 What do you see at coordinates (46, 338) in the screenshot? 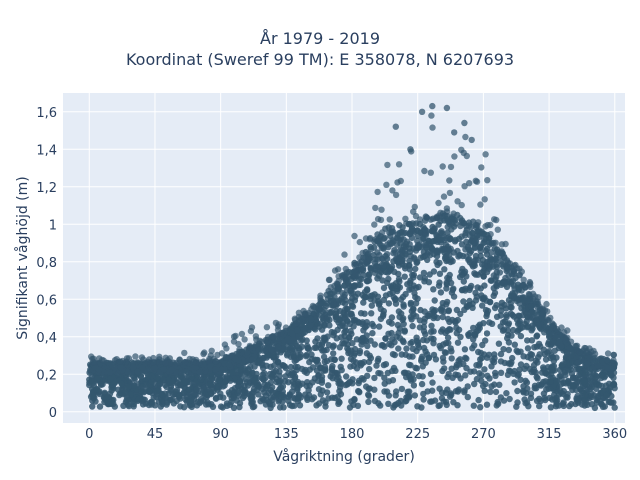
I see `y-tick-label: 0,4` at bounding box center [46, 338].